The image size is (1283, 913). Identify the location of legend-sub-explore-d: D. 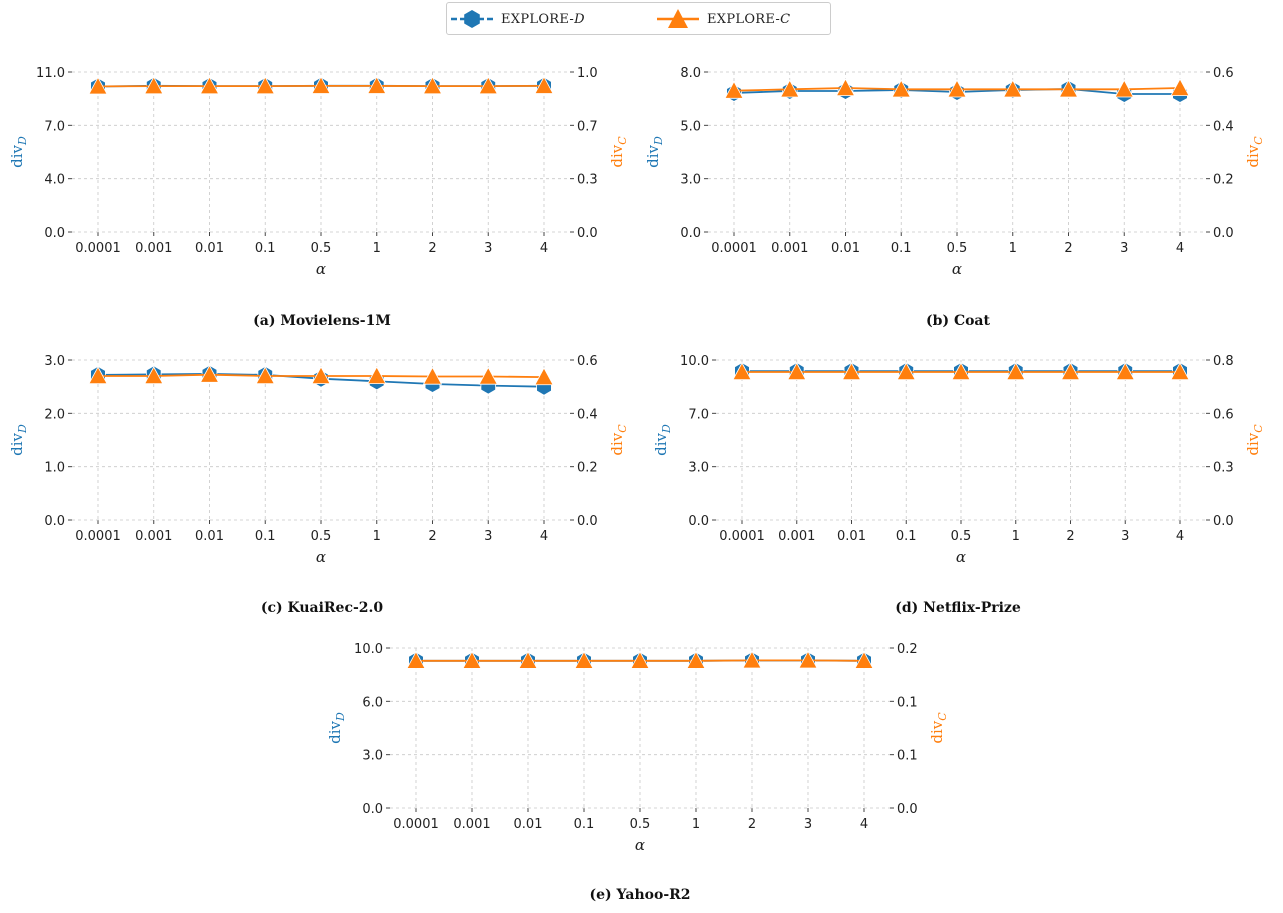
(579, 19).